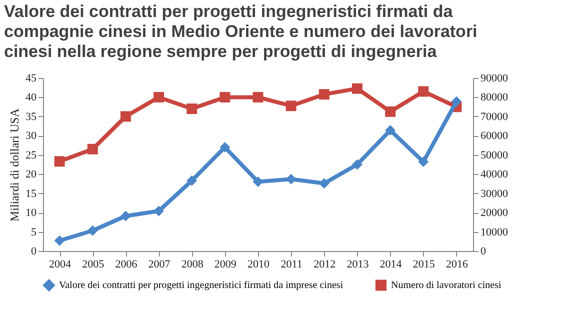  Describe the element at coordinates (31, 98) in the screenshot. I see `y-tick-label: 40` at that location.